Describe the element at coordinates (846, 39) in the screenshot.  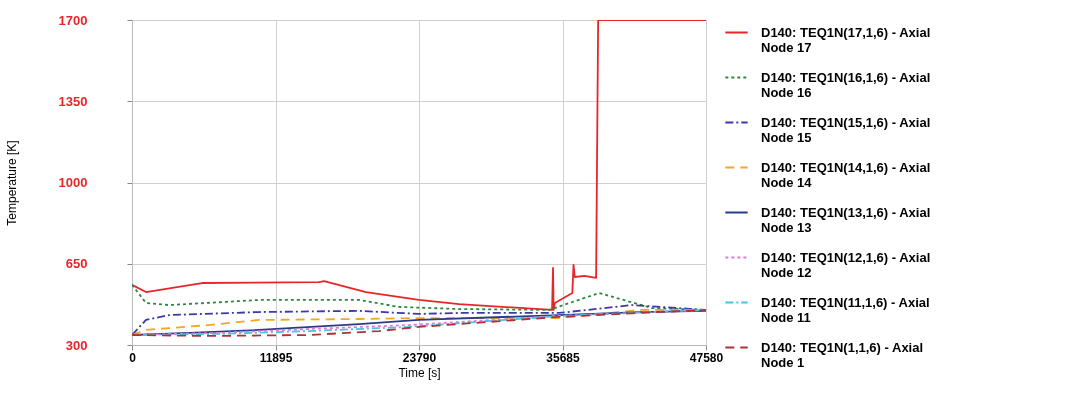
I see `legend-label: D140: TEQ1N(17,1,6) - Axial Node 17` at that location.